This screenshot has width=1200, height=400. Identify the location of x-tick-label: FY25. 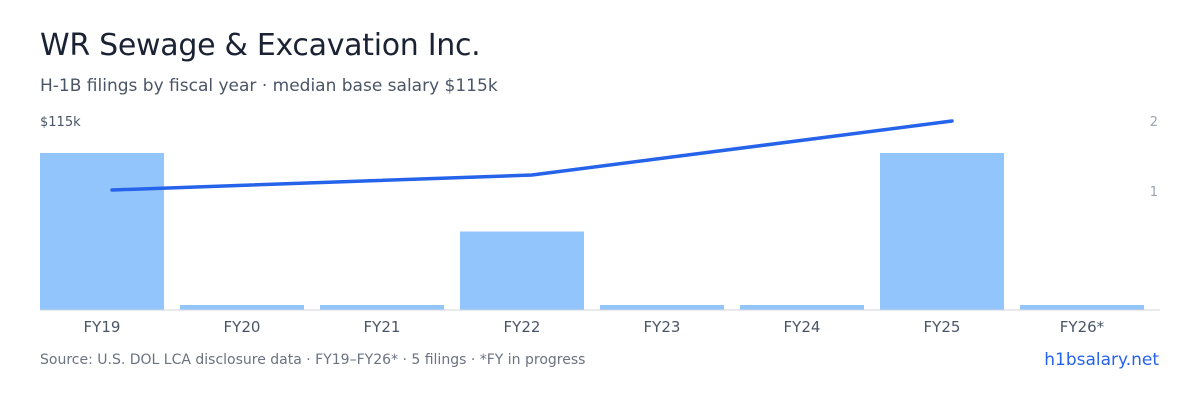
(942, 327).